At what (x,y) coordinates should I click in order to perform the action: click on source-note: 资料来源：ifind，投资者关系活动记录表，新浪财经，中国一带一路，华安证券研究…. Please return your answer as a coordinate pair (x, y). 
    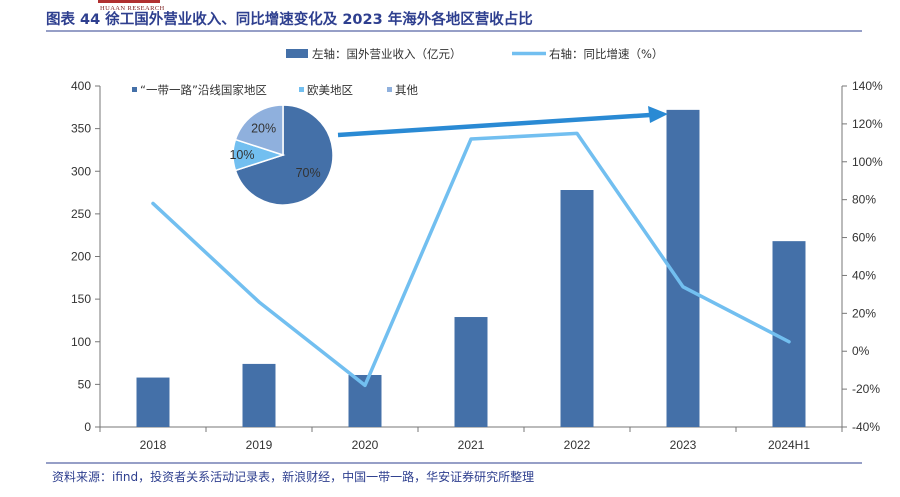
    Looking at the image, I should click on (293, 476).